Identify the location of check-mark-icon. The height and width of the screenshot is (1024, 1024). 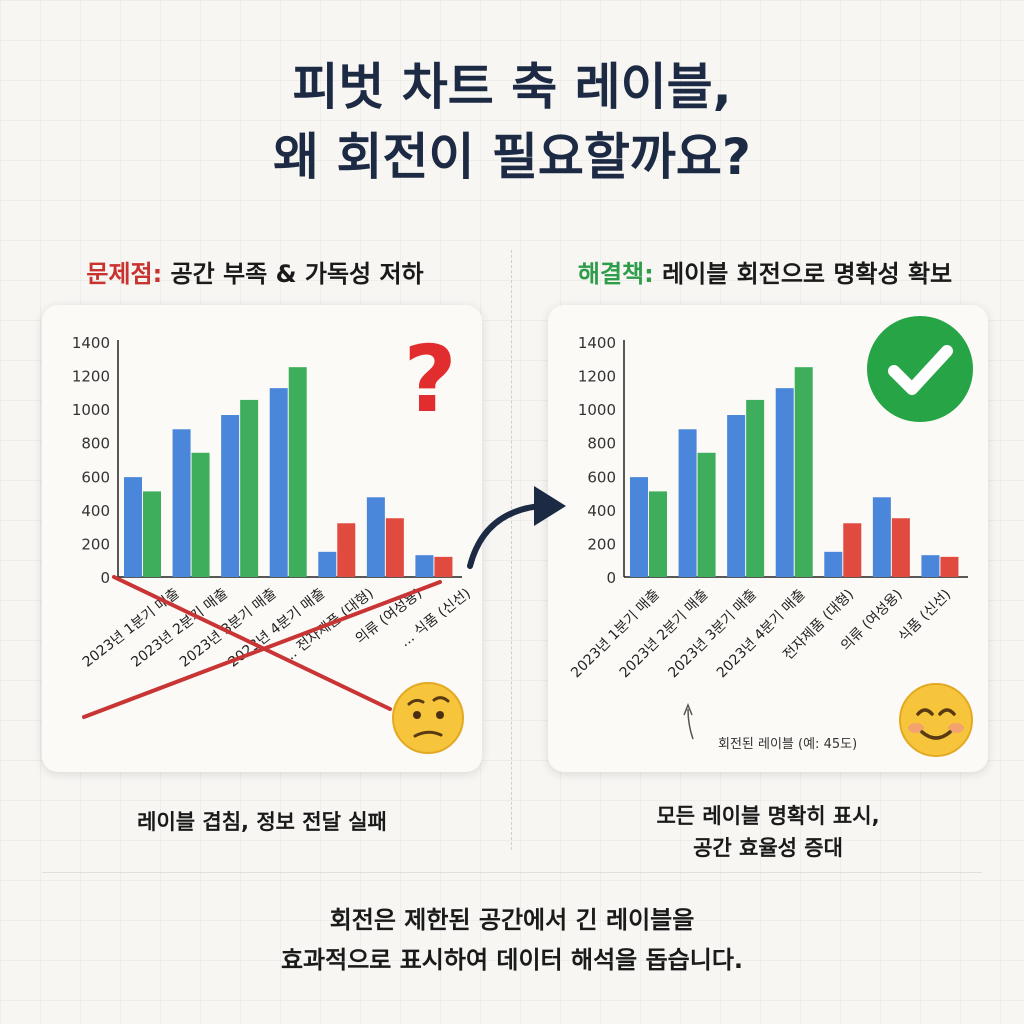
(920, 369).